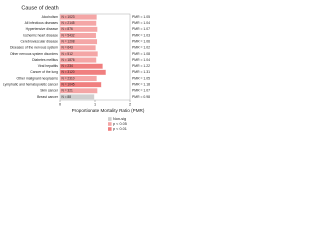 The width and height of the screenshot is (320, 240). What do you see at coordinates (34, 54) in the screenshot?
I see `category-label: Other nervous system disorders` at bounding box center [34, 54].